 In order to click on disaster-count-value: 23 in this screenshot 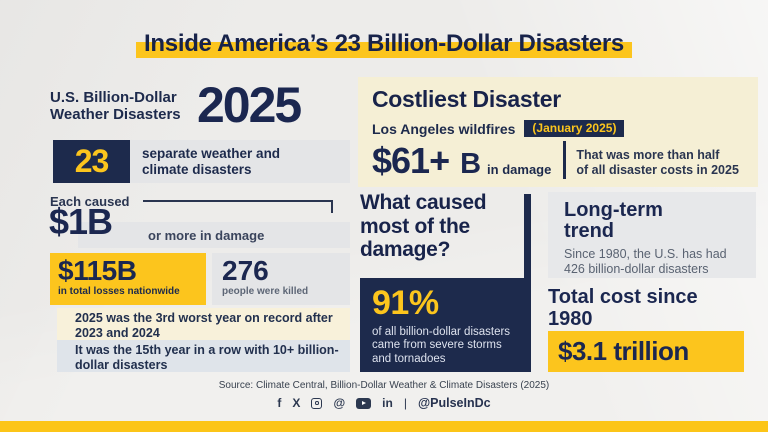, I will do `click(92, 161)`.